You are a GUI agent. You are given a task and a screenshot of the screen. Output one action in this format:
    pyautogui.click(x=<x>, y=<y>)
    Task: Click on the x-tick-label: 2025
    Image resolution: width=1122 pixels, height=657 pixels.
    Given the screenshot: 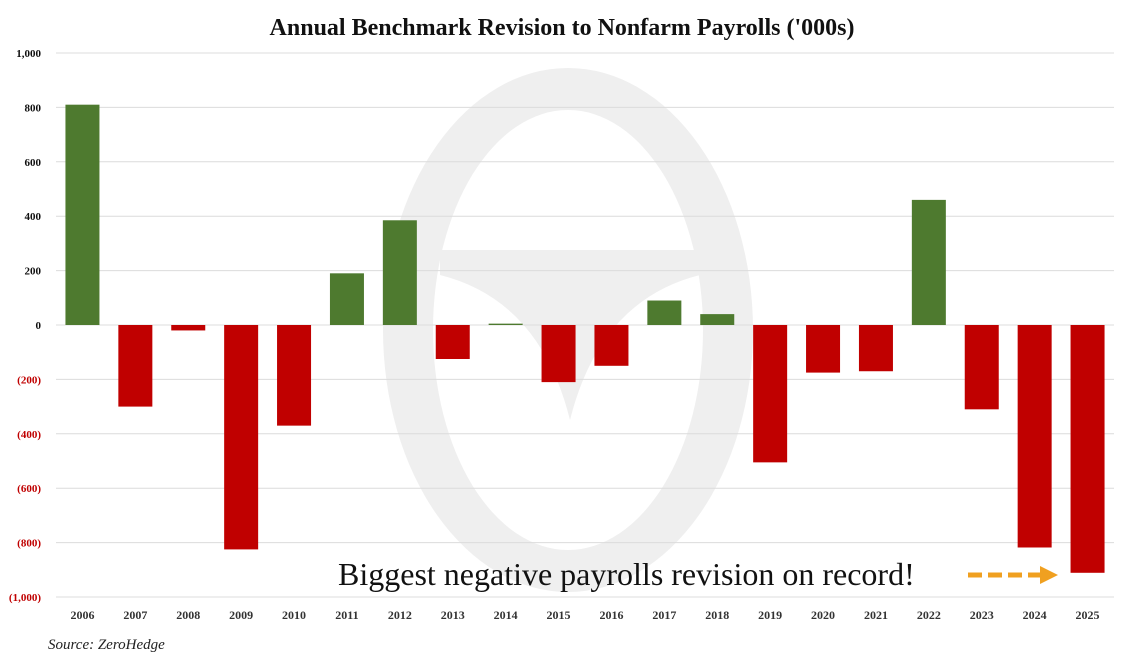 What is the action you would take?
    pyautogui.click(x=1088, y=615)
    